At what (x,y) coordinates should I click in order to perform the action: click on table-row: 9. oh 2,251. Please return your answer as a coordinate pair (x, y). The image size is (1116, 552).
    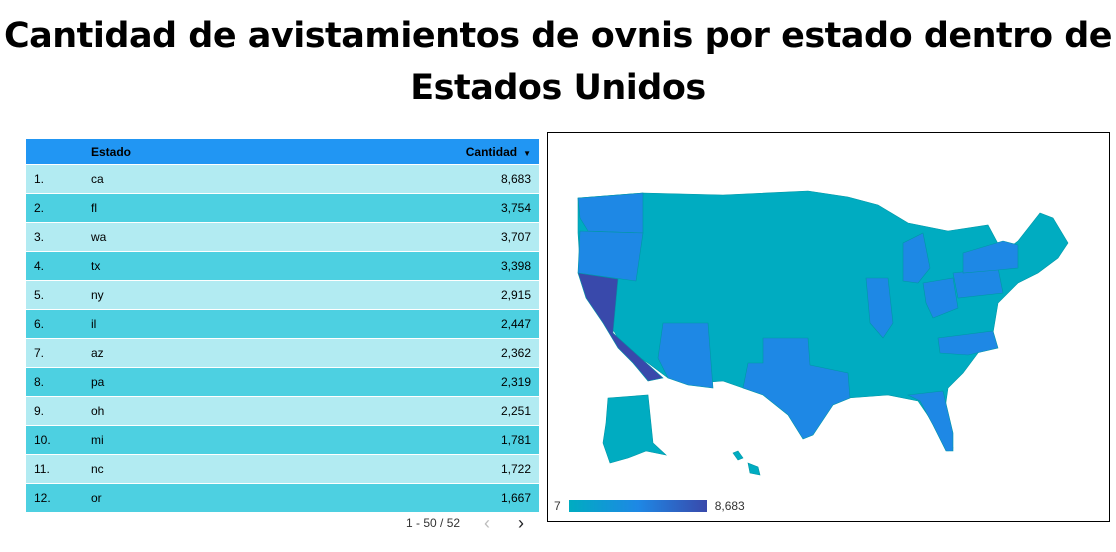
    Looking at the image, I should click on (282, 410).